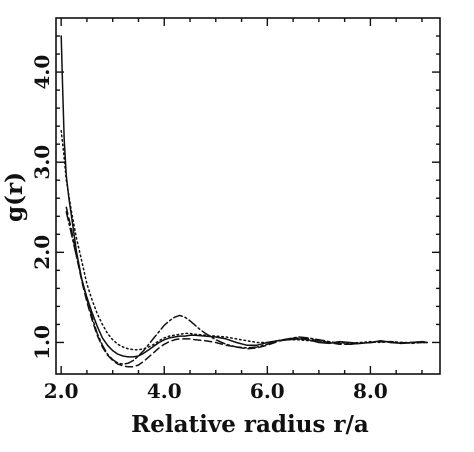 The width and height of the screenshot is (474, 452). I want to click on x-tick-label: 2.0, so click(61, 391).